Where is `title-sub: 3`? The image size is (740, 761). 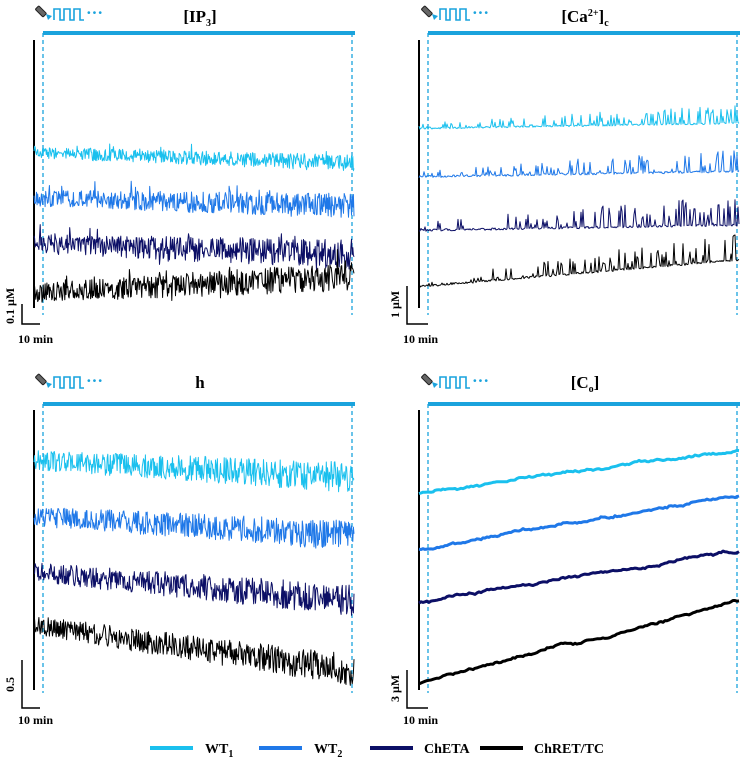 title-sub: 3 is located at coordinates (208, 23).